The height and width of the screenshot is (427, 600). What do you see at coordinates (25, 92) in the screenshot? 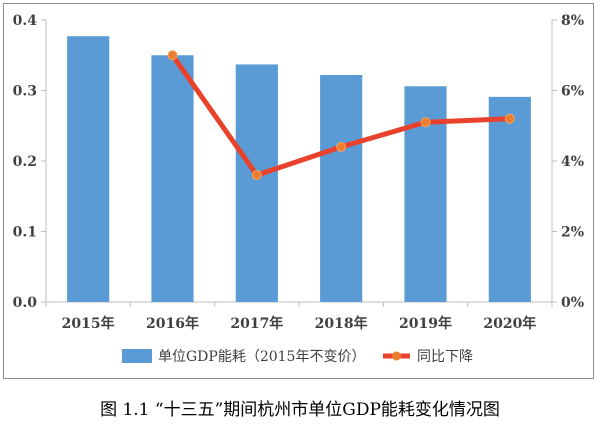
I see `left-tick-label: 0.3` at bounding box center [25, 92].